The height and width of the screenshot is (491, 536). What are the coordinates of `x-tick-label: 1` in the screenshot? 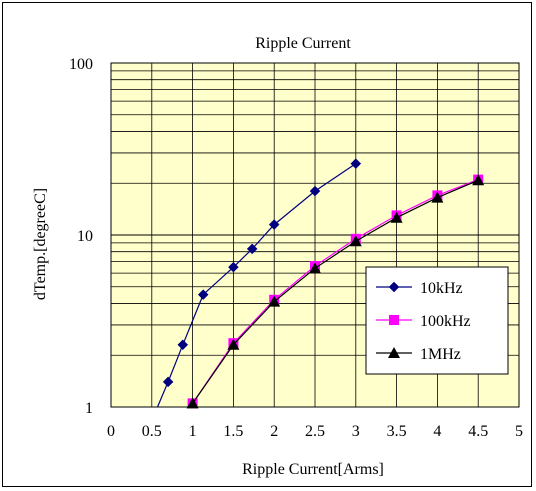 It's located at (193, 431).